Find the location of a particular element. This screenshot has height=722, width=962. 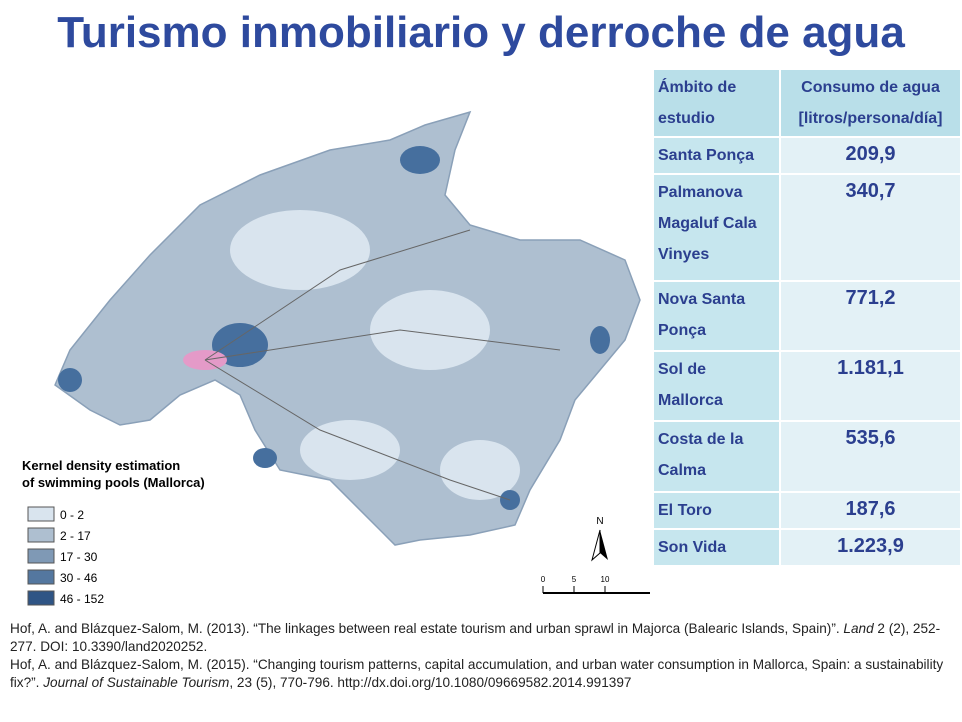

legend-label: 17 - 30 is located at coordinates (79, 557).